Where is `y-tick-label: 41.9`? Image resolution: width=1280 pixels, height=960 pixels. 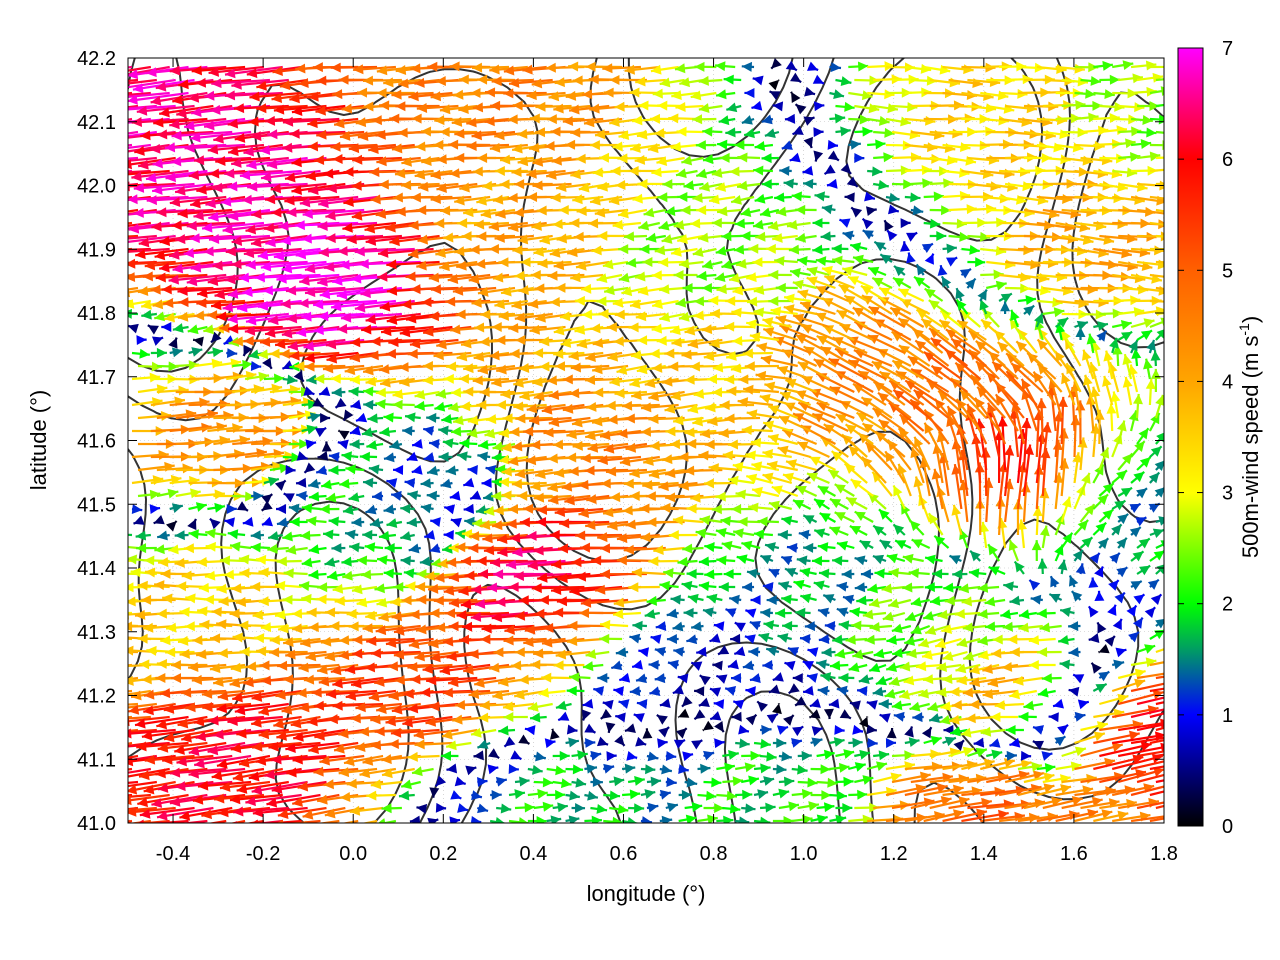 y-tick-label: 41.9 is located at coordinates (96, 250).